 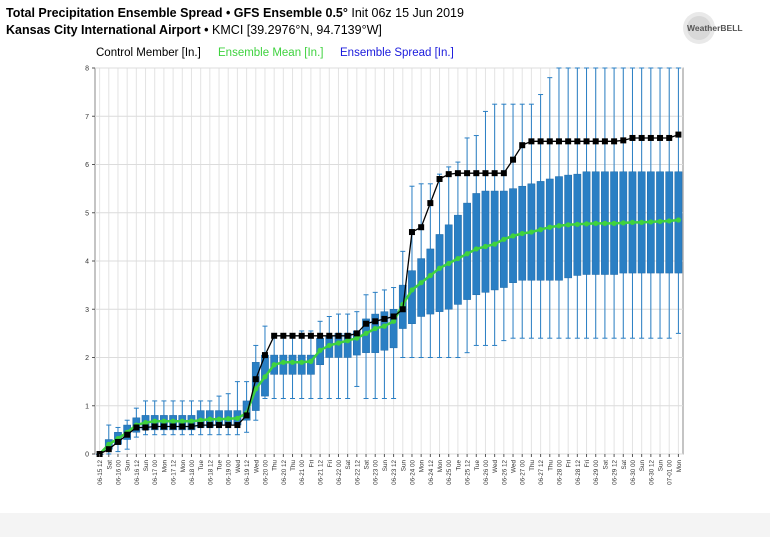 What do you see at coordinates (87, 262) in the screenshot?
I see `y-tick-label: 4` at bounding box center [87, 262].